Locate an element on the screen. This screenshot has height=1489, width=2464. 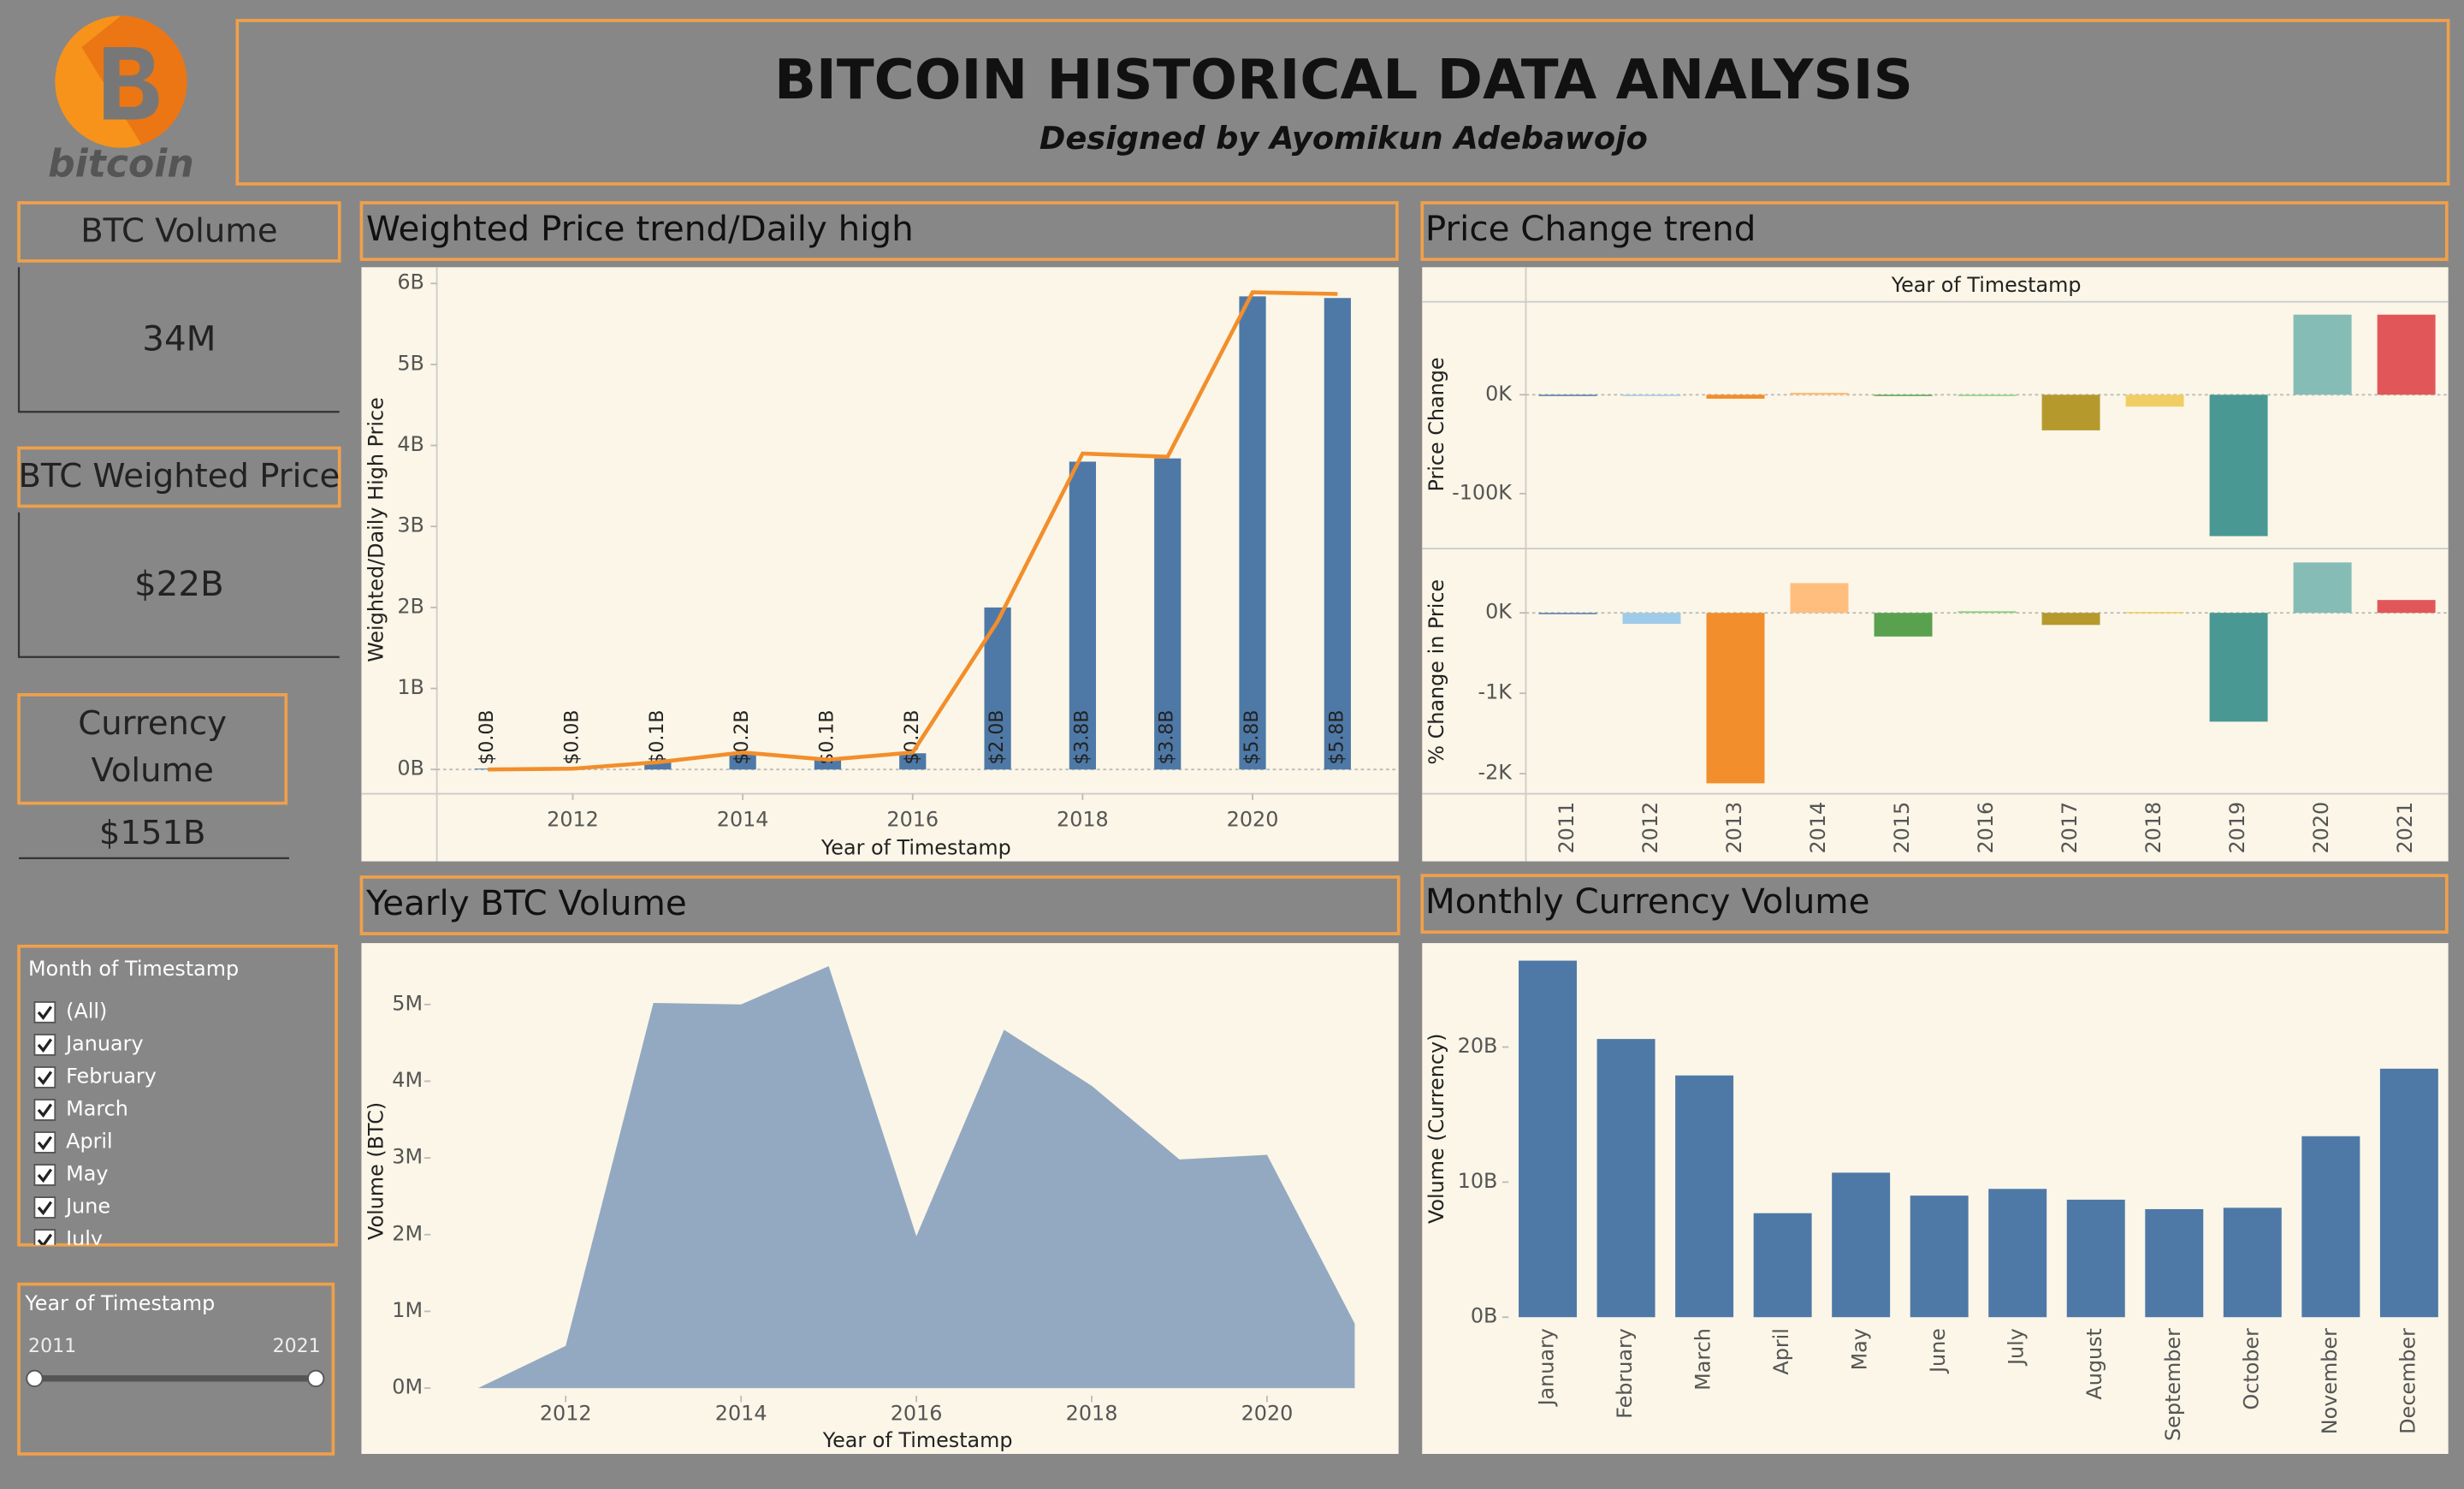
slider-box is located at coordinates (176, 1369).